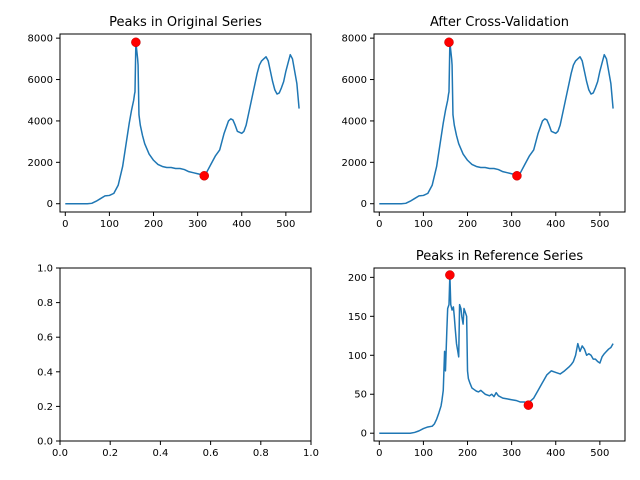 This screenshot has width=640, height=480. Describe the element at coordinates (45, 303) in the screenshot. I see `y-tick-label: 0.8` at that location.